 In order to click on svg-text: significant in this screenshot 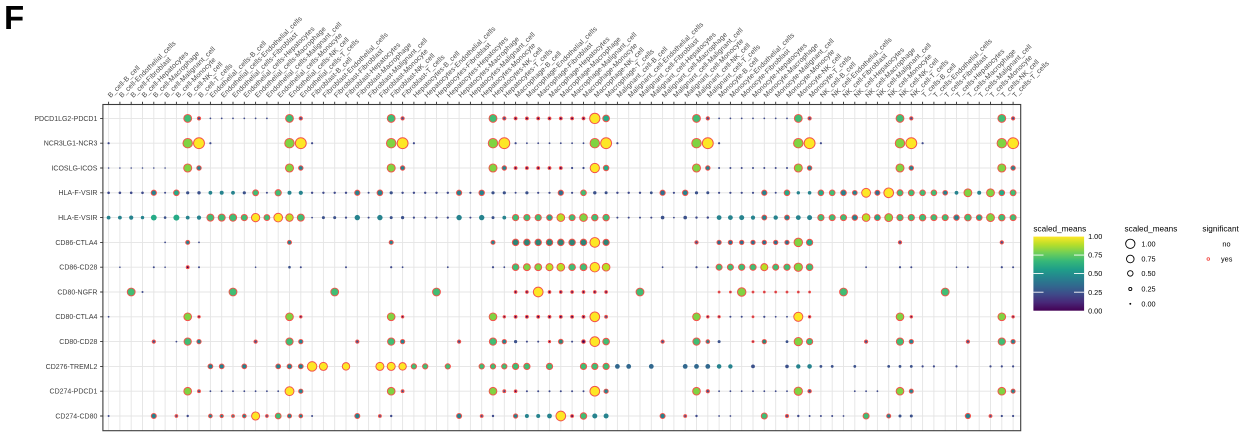, I will do `click(1220, 229)`.